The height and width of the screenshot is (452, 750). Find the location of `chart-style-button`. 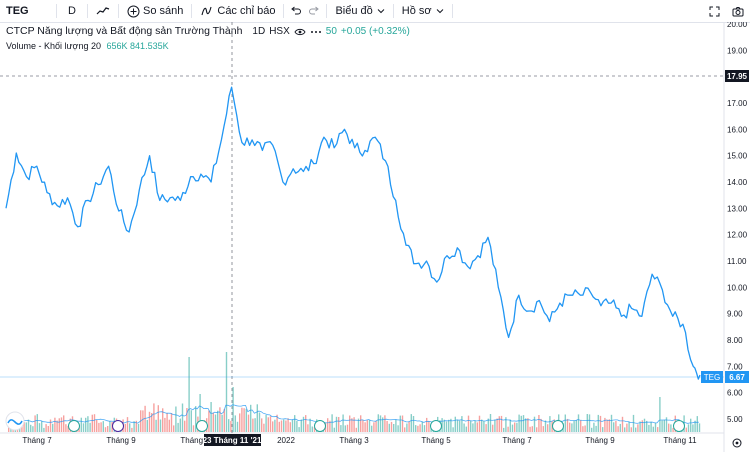

chart-style-button is located at coordinates (103, 11).